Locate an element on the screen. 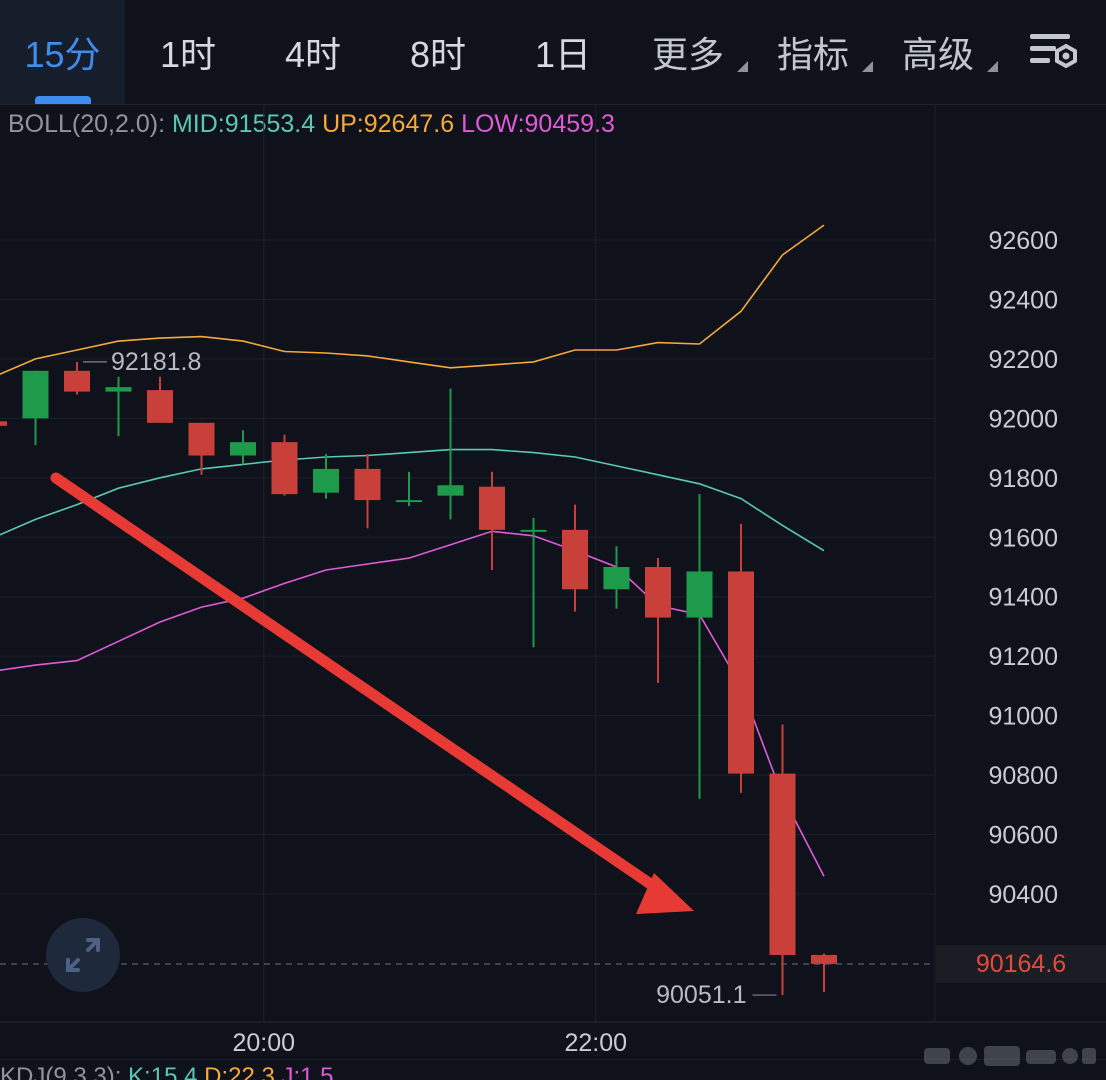 The image size is (1106, 1080). tab-advanced-dropdown: 高级 is located at coordinates (938, 52).